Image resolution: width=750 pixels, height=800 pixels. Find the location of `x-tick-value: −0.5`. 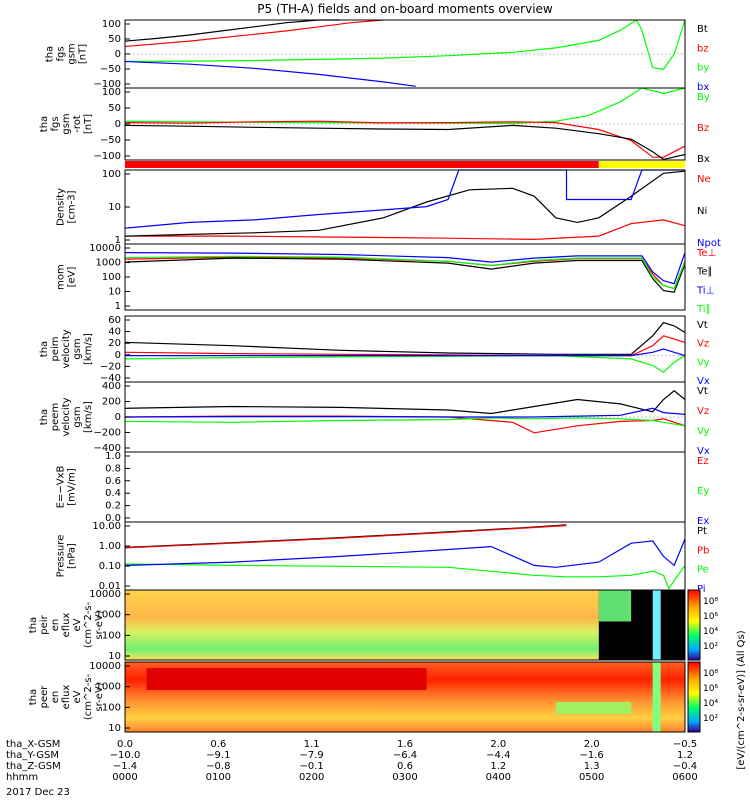

x-tick-value: −0.5 is located at coordinates (685, 744).